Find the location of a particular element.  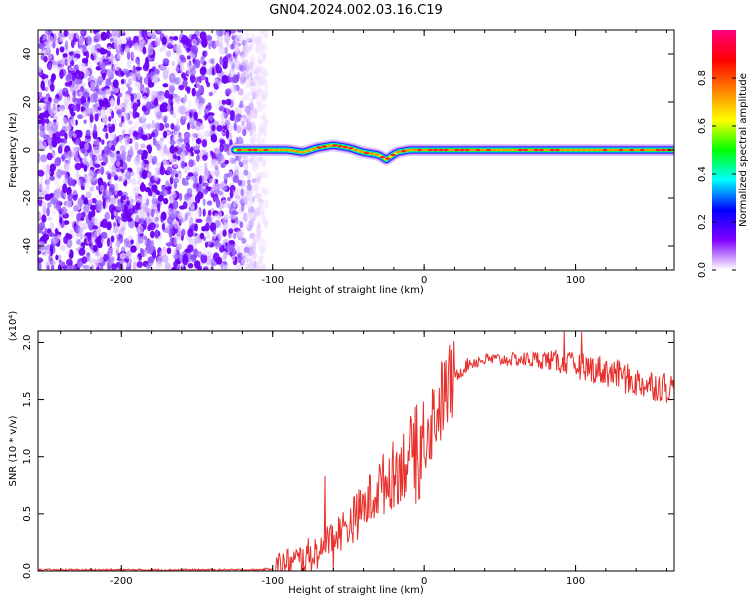

colorbar-ticks: 0.0 0.2 0.4 0.6 0.8 is located at coordinates (716, 174).